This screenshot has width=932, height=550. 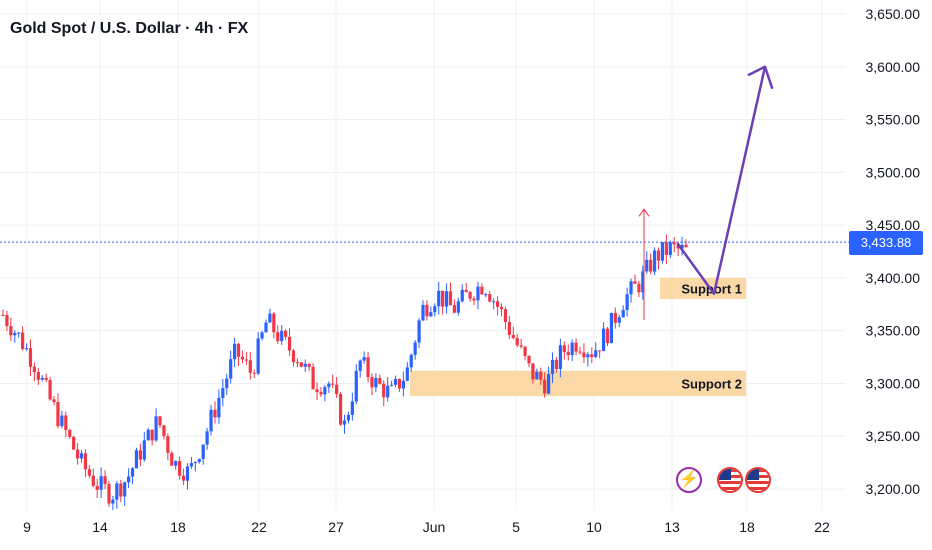 I want to click on y-tick-label: 3,400.00, so click(x=893, y=278).